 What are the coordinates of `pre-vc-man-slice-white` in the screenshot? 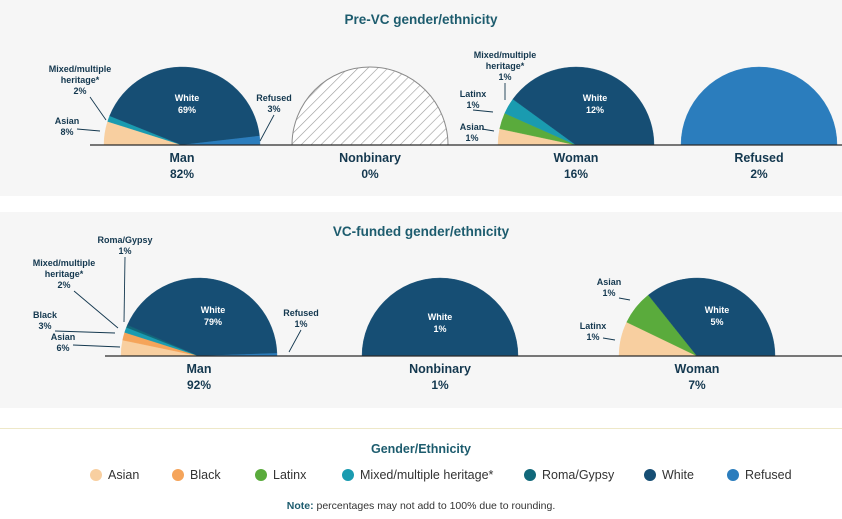 It's located at (184, 106).